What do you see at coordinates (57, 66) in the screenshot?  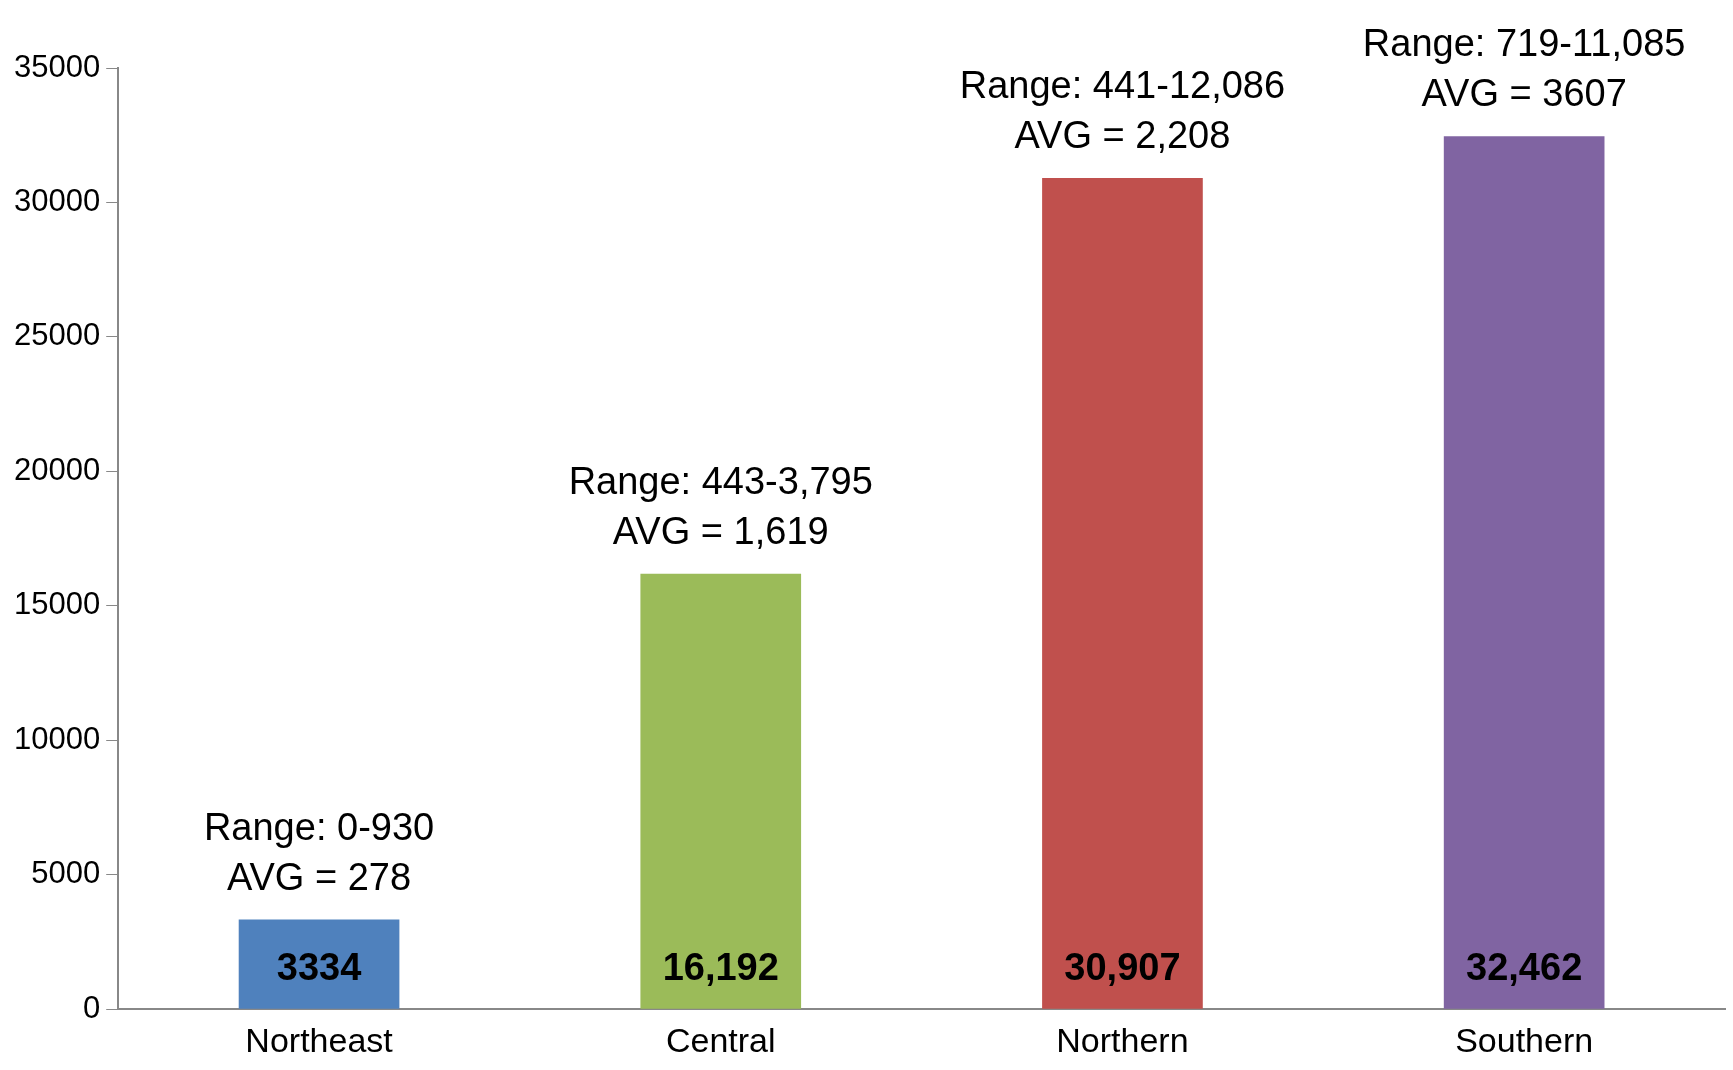 I see `y-tick-label: 35000` at bounding box center [57, 66].